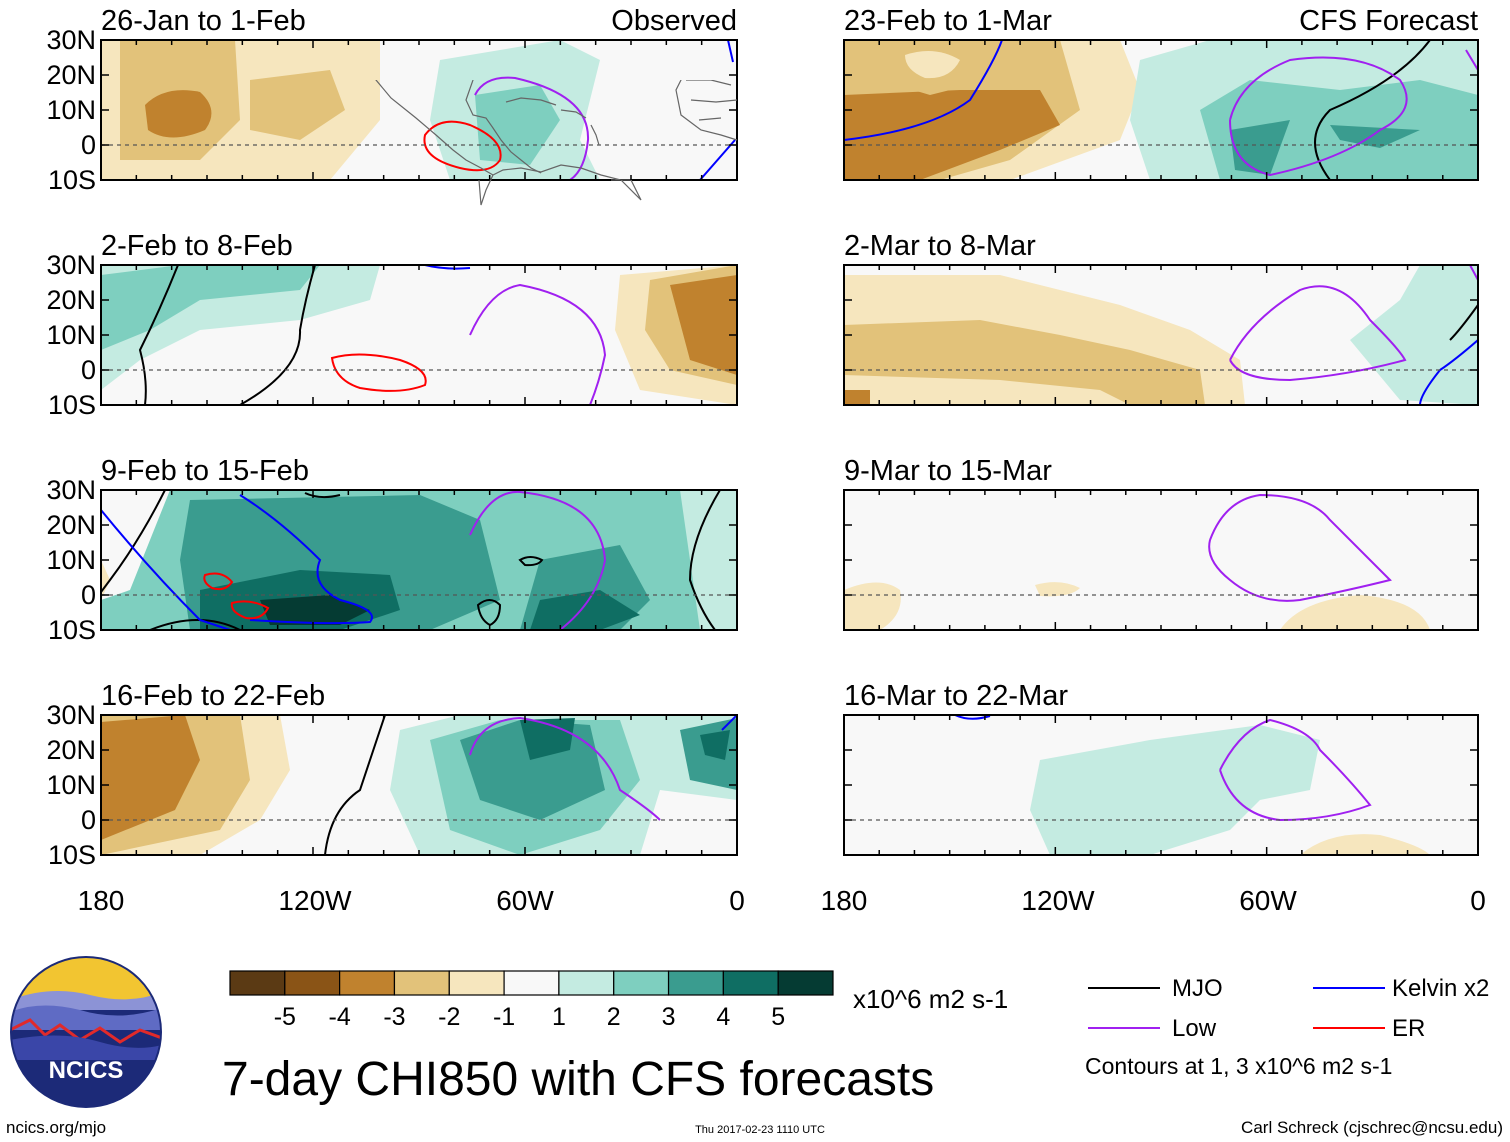 This screenshot has height=1142, width=1510. What do you see at coordinates (1197, 988) in the screenshot?
I see `legend-label-mjo: MJO` at bounding box center [1197, 988].